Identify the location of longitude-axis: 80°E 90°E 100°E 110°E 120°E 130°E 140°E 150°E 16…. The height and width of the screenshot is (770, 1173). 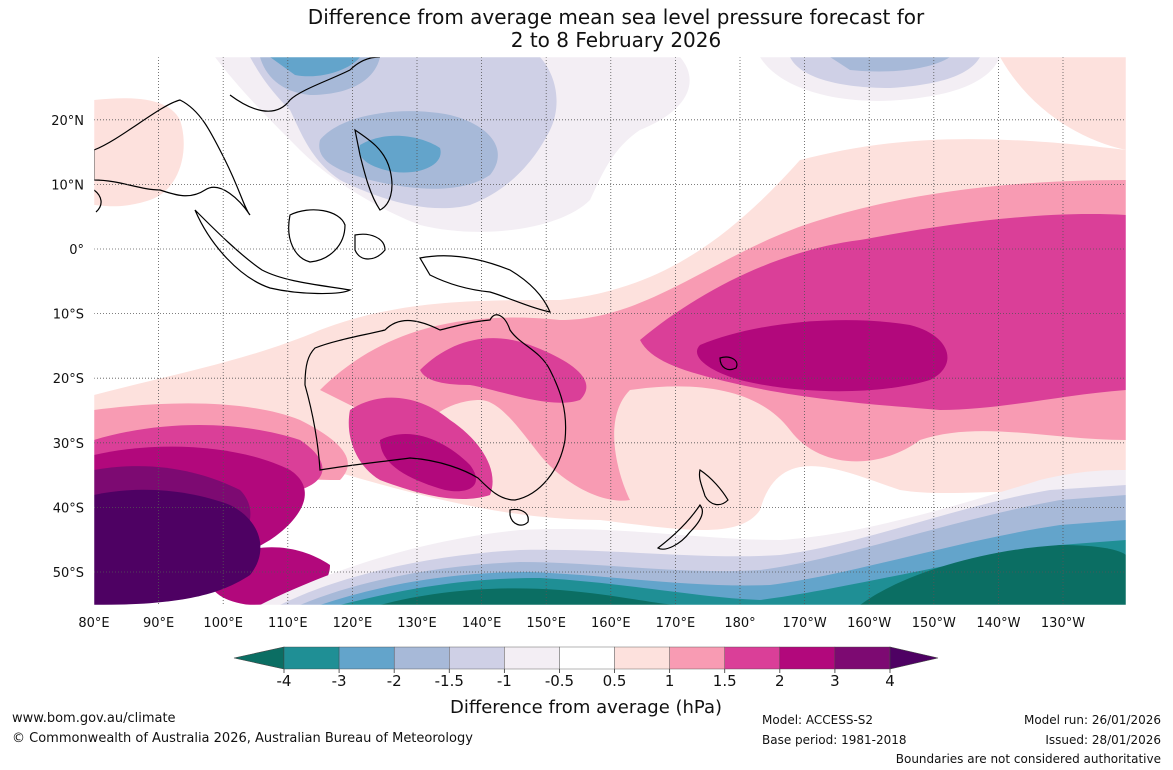
(581, 623).